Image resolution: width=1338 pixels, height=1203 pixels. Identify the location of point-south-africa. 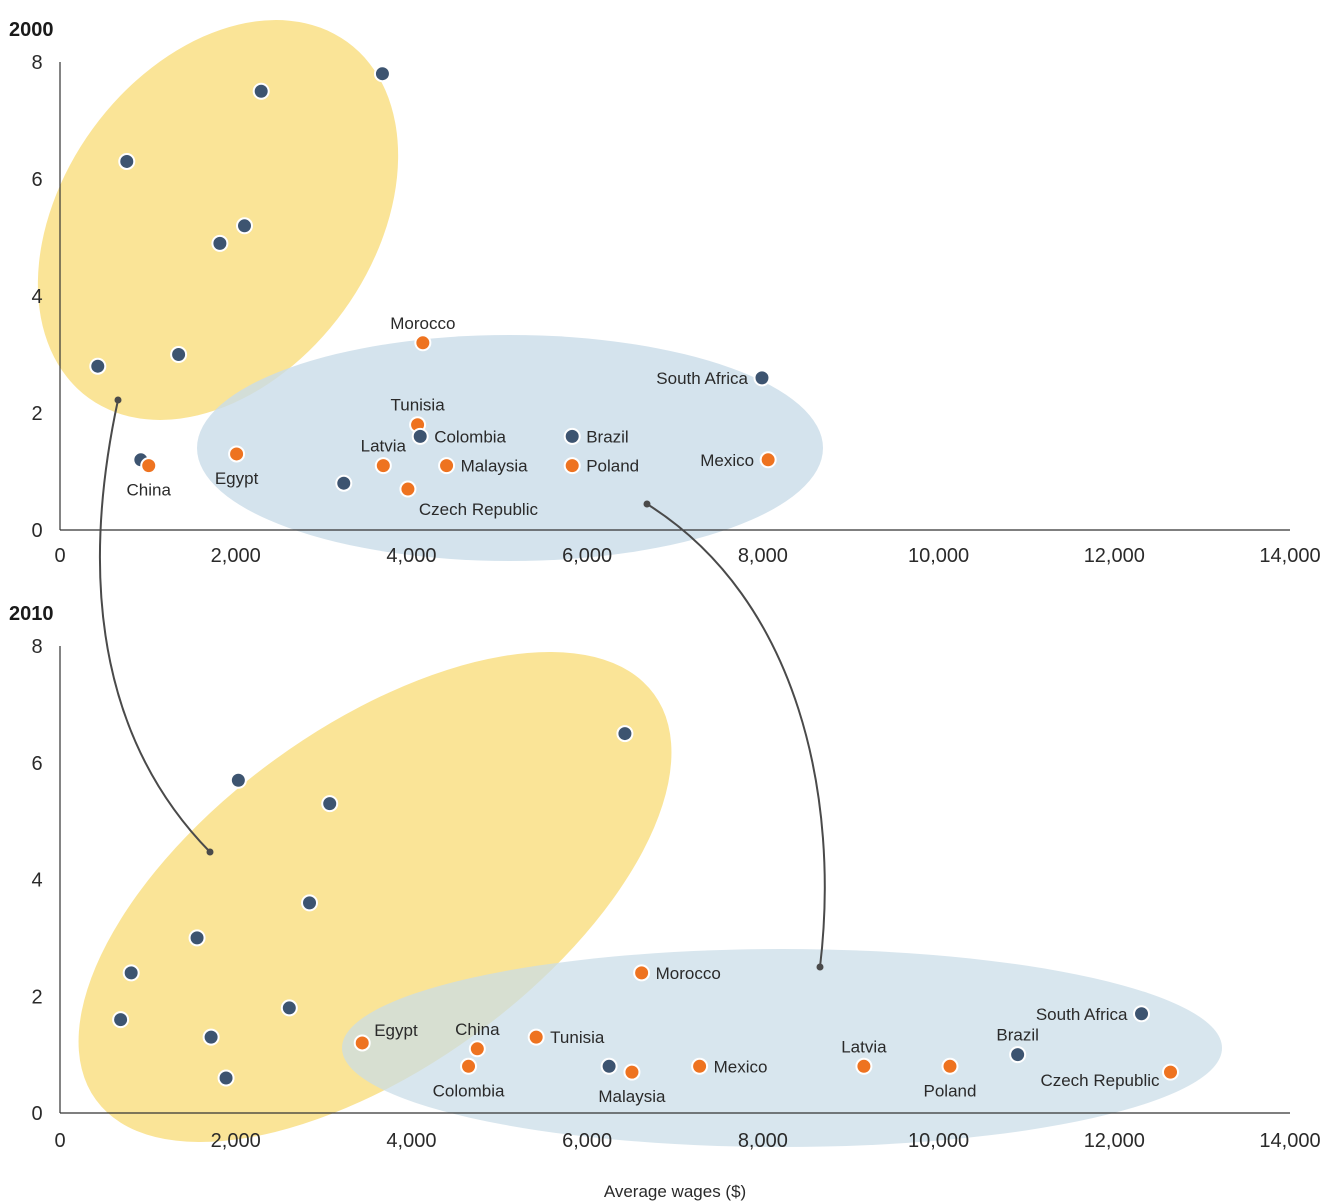
(1142, 1014).